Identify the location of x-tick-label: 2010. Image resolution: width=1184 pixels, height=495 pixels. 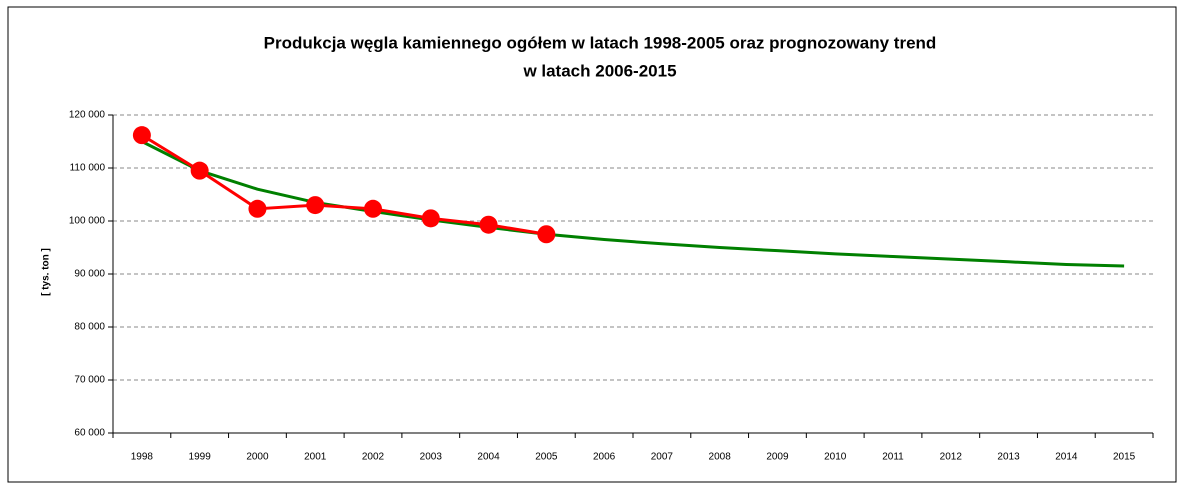
(835, 457).